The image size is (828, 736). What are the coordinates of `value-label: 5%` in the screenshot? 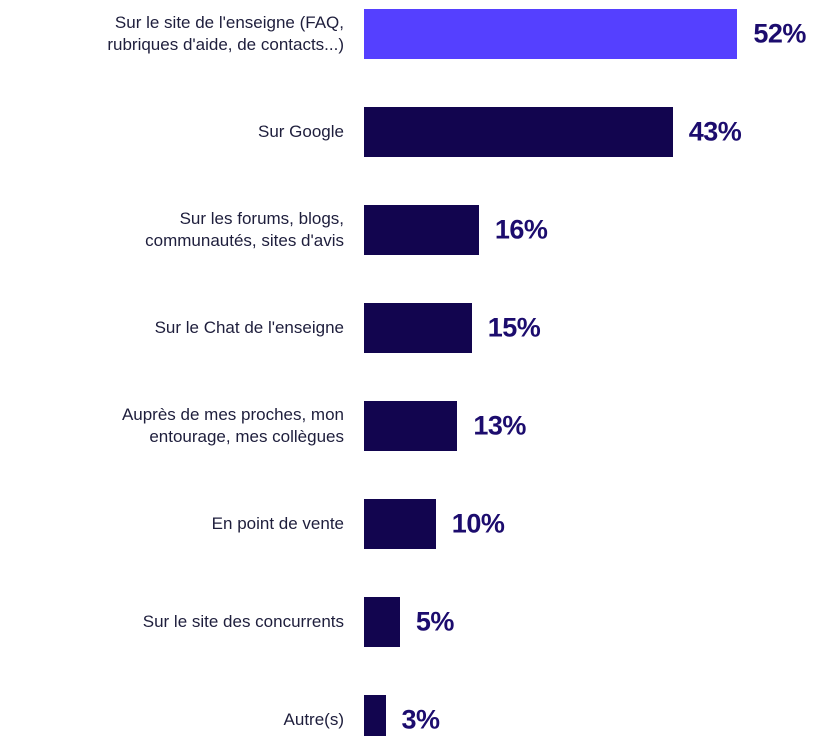 It's located at (435, 621).